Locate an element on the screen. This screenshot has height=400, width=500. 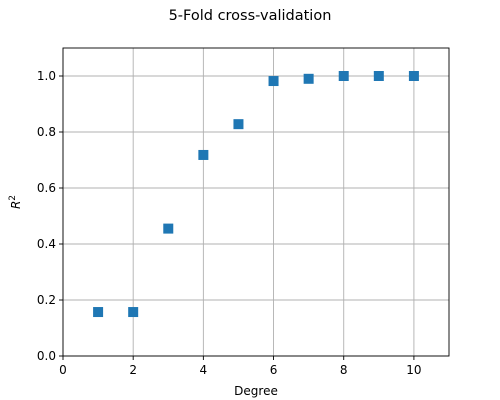
x-tick-label: 8 is located at coordinates (344, 370).